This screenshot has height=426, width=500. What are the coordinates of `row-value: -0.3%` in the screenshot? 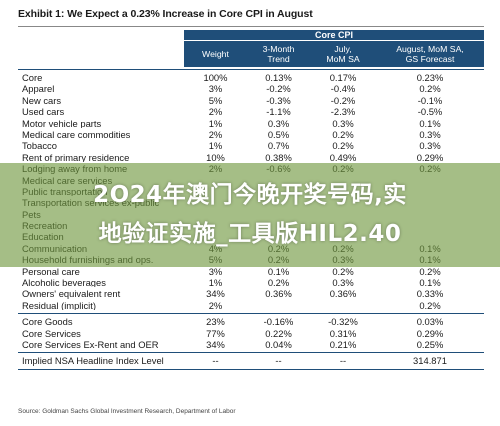 It's located at (278, 100).